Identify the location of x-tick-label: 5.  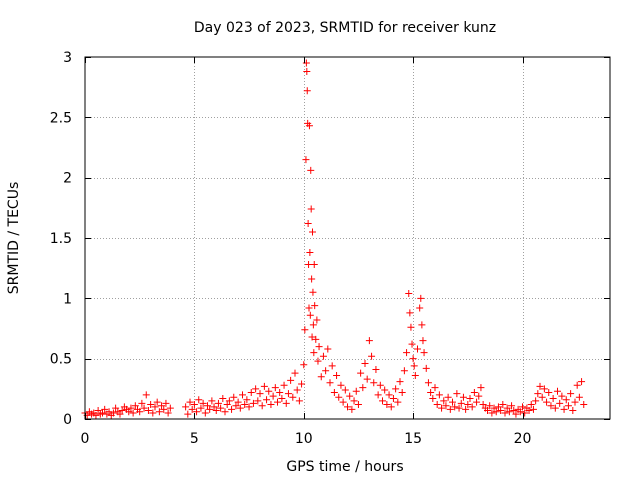
(194, 439).